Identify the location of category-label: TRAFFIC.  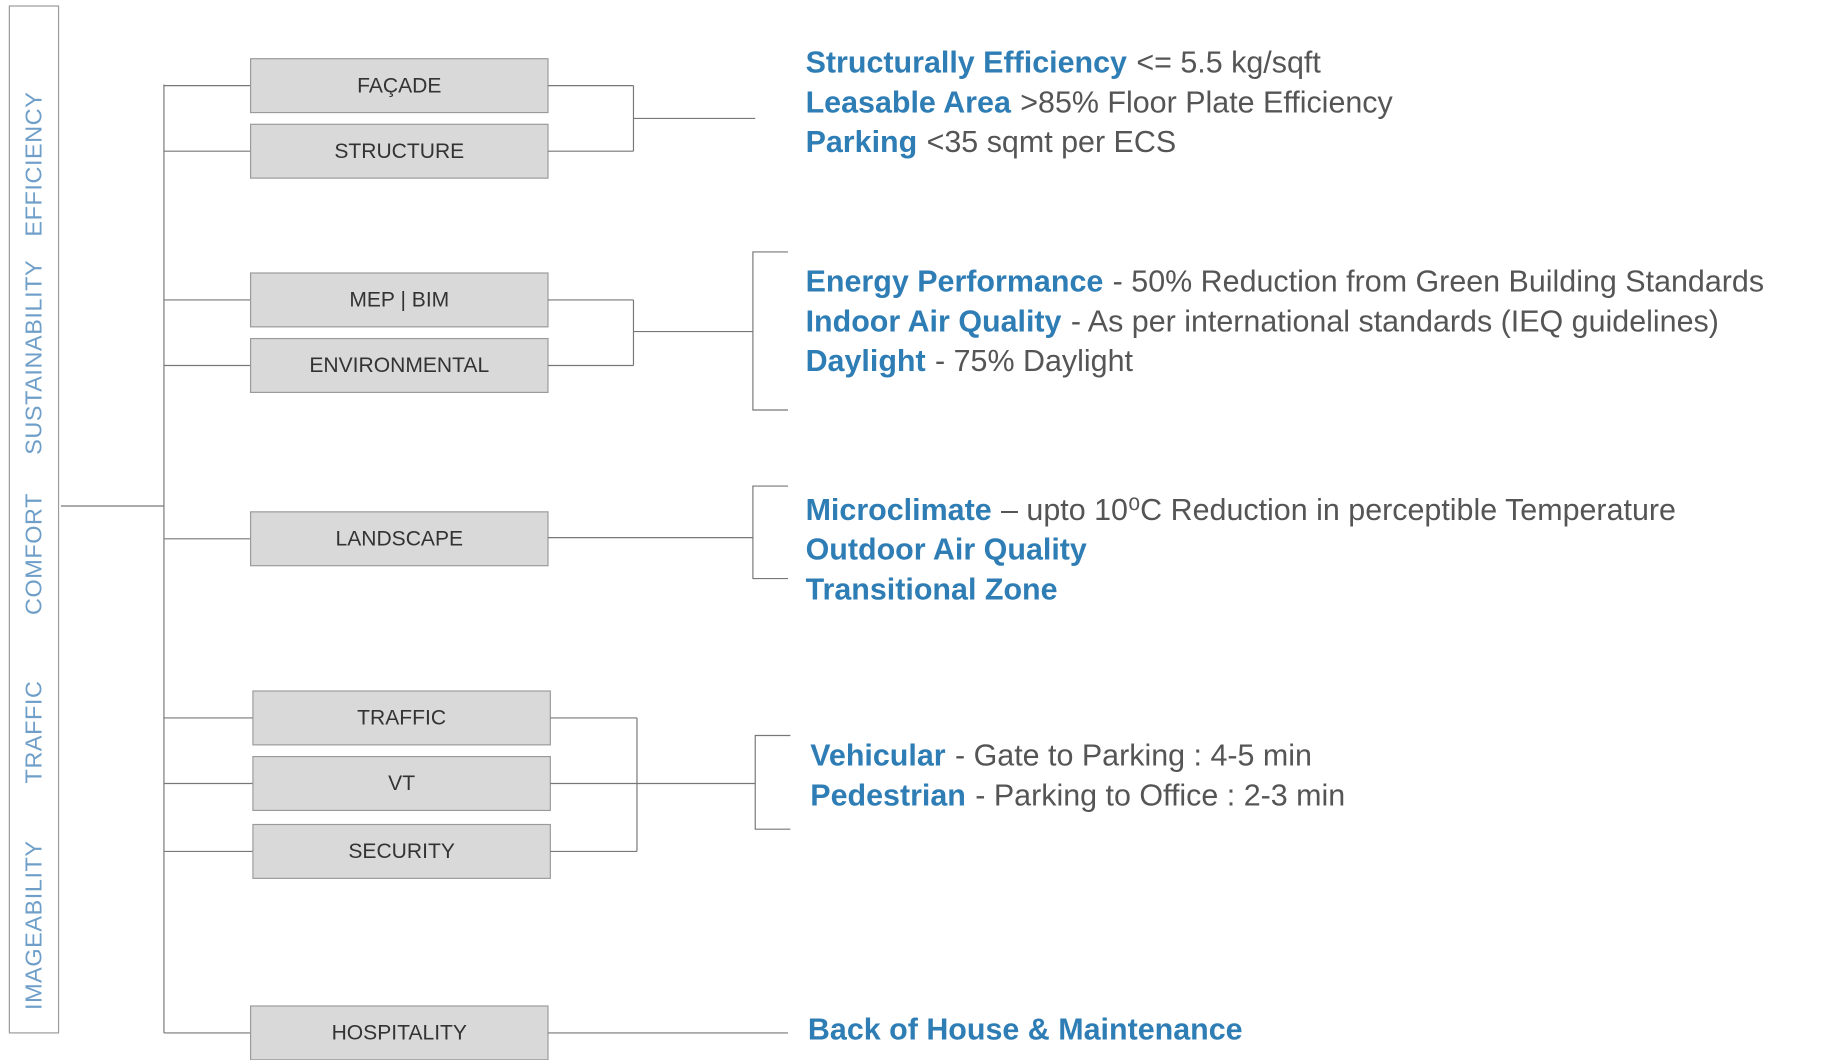
(401, 718).